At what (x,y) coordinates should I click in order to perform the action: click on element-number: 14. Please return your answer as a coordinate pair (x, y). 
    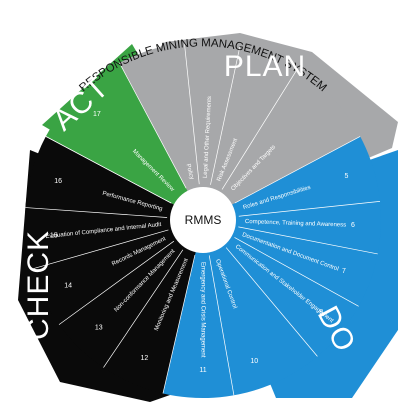
    Looking at the image, I should click on (68, 286).